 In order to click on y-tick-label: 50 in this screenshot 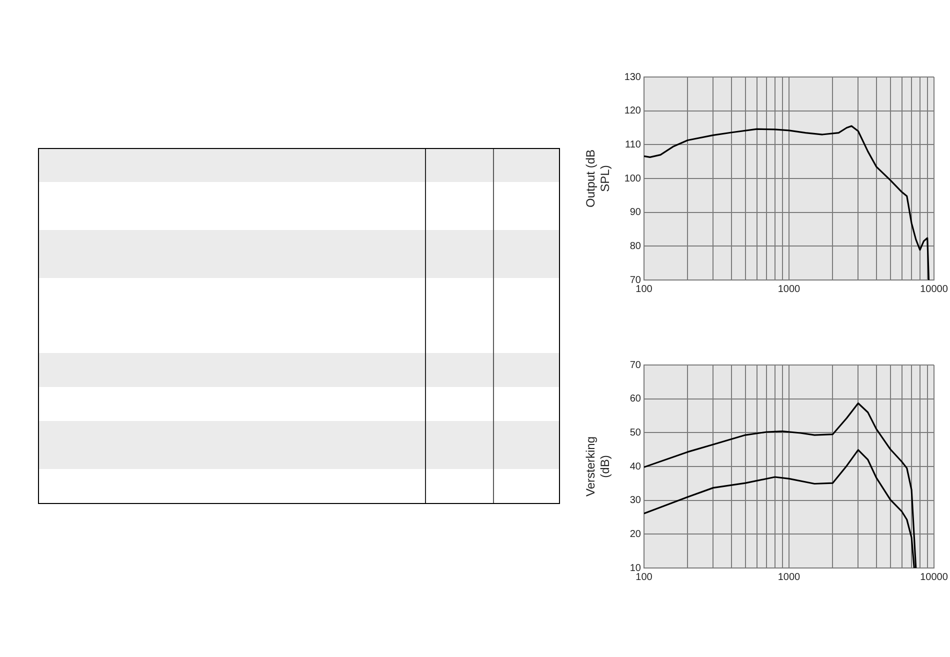, I will do `click(636, 432)`.